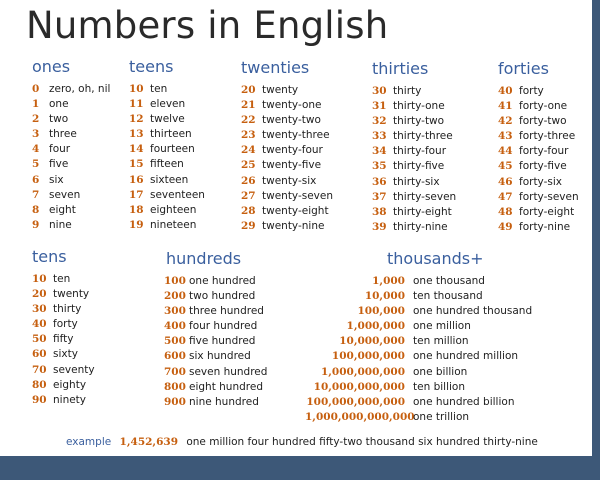 The width and height of the screenshot is (600, 480). Describe the element at coordinates (223, 326) in the screenshot. I see `number-word: four hundred` at that location.